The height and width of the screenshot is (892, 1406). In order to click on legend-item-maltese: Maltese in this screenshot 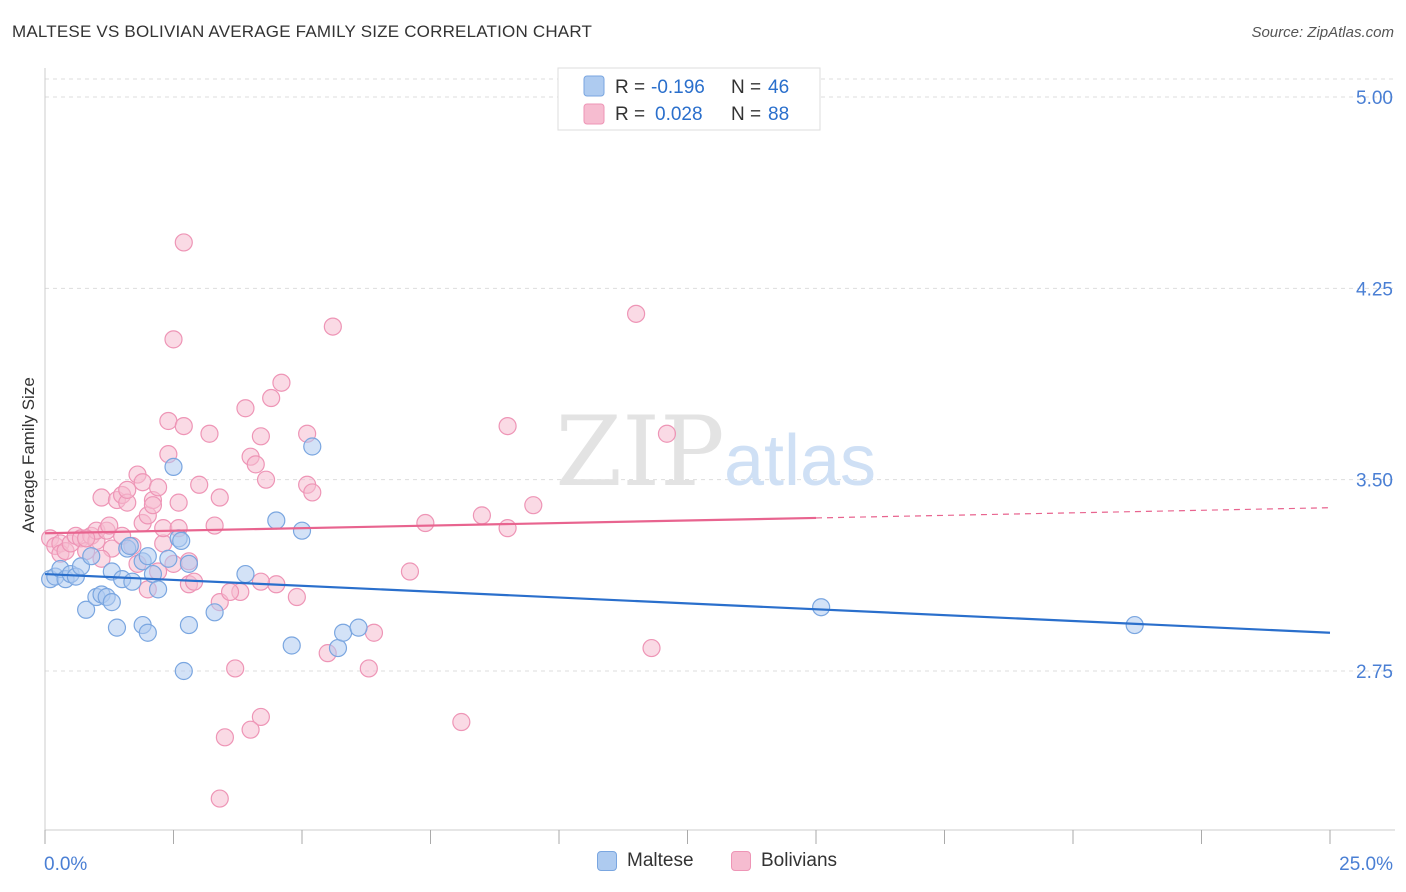, I will do `click(645, 861)`.